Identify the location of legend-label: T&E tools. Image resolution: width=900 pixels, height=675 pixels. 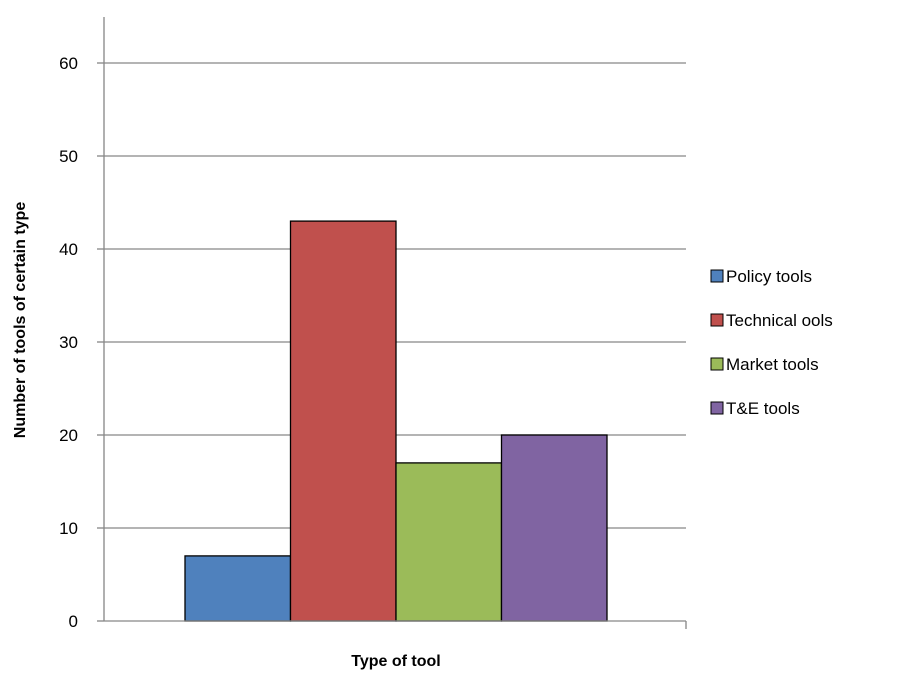
(763, 408).